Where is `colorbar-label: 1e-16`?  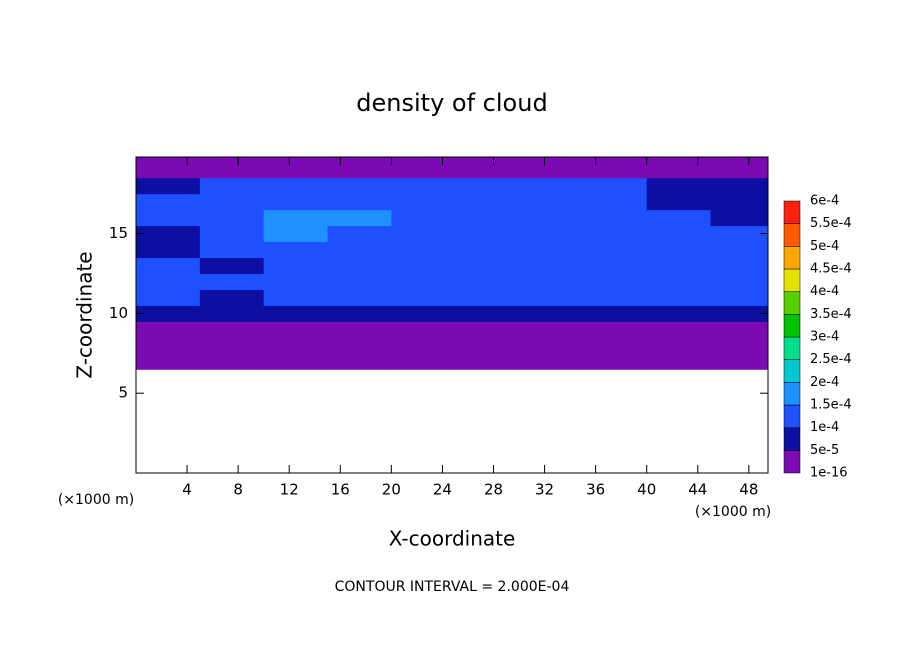
colorbar-label: 1e-16 is located at coordinates (829, 473).